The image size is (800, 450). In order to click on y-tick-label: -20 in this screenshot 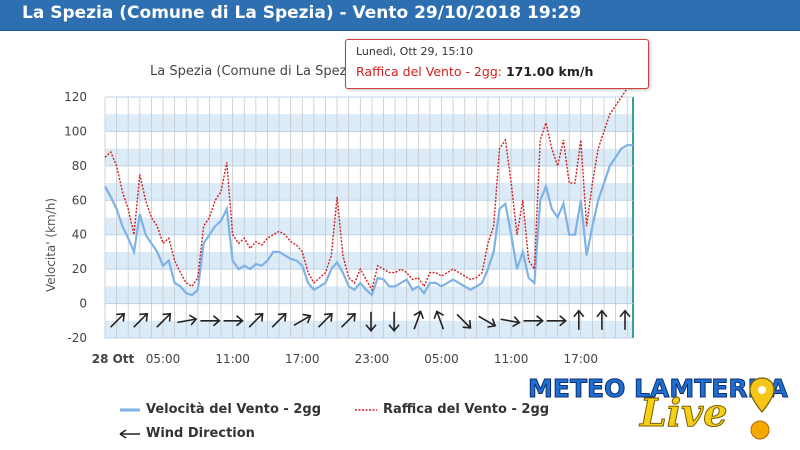, I will do `click(77, 338)`.